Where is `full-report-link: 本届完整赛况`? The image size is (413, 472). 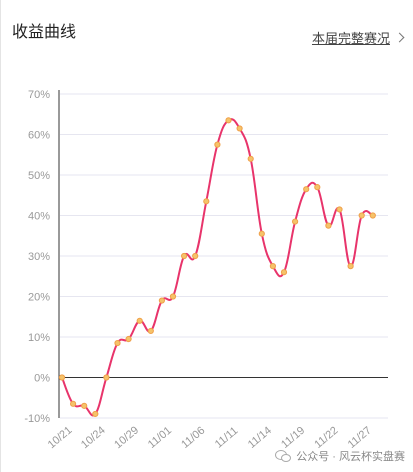
full-report-link: 本届完整赛况 is located at coordinates (358, 37).